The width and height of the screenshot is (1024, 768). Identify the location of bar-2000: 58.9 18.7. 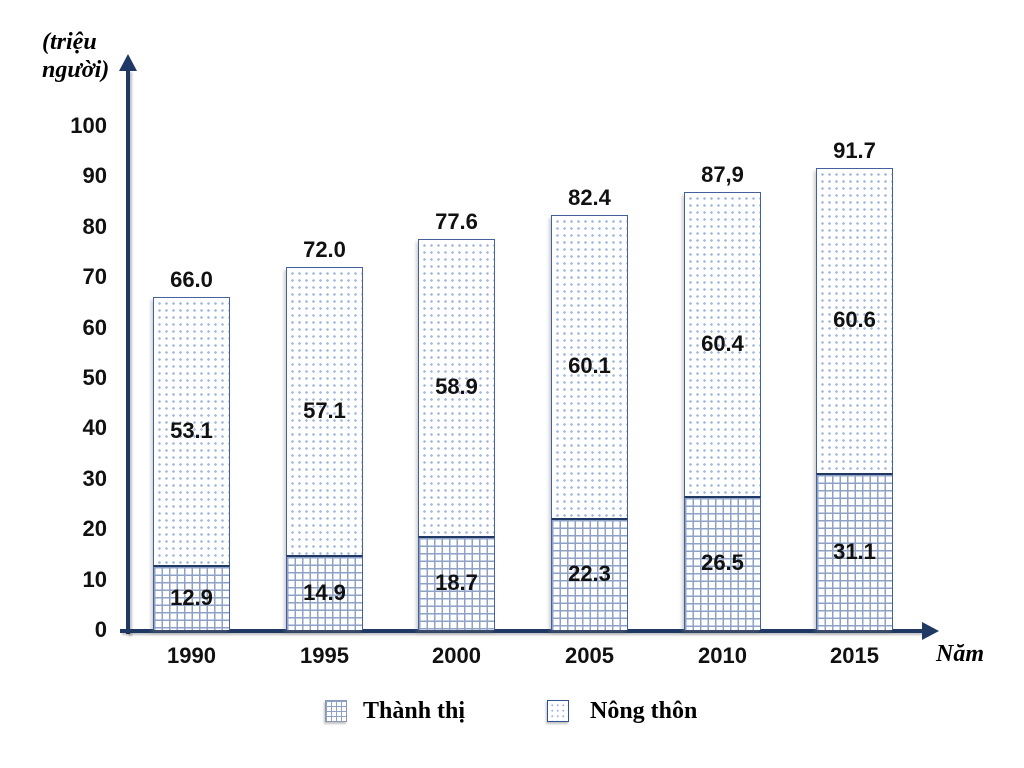
(456, 434).